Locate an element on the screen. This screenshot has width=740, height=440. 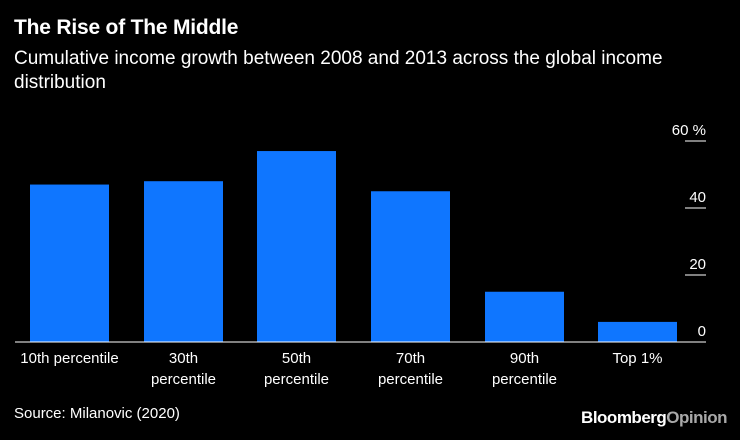
x-tick-label: Top 1% is located at coordinates (637, 358).